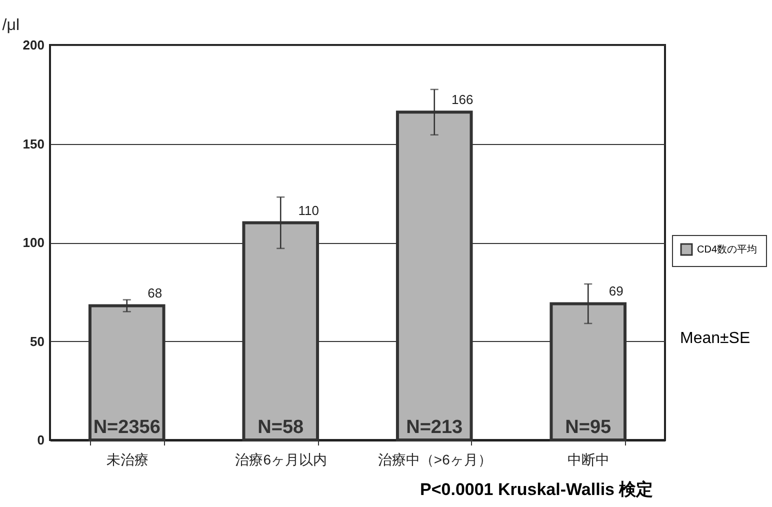 The width and height of the screenshot is (772, 507). I want to click on y-tick-label: 200, so click(33, 45).